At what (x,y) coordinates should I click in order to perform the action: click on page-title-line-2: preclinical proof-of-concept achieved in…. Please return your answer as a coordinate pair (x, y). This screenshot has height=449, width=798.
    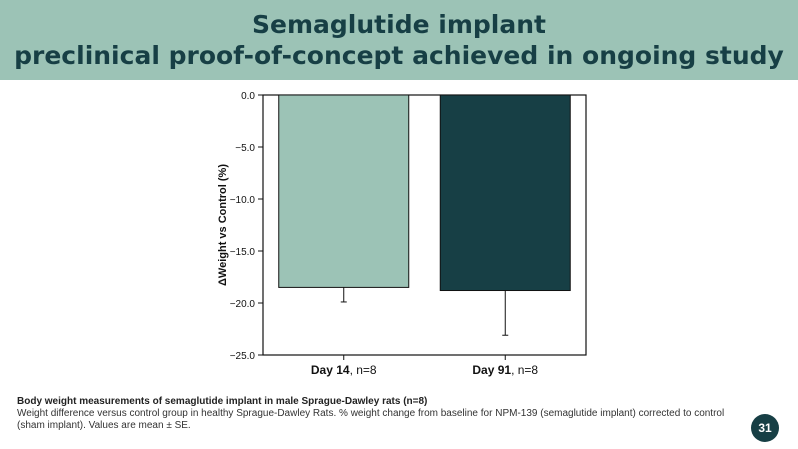
    Looking at the image, I should click on (399, 55).